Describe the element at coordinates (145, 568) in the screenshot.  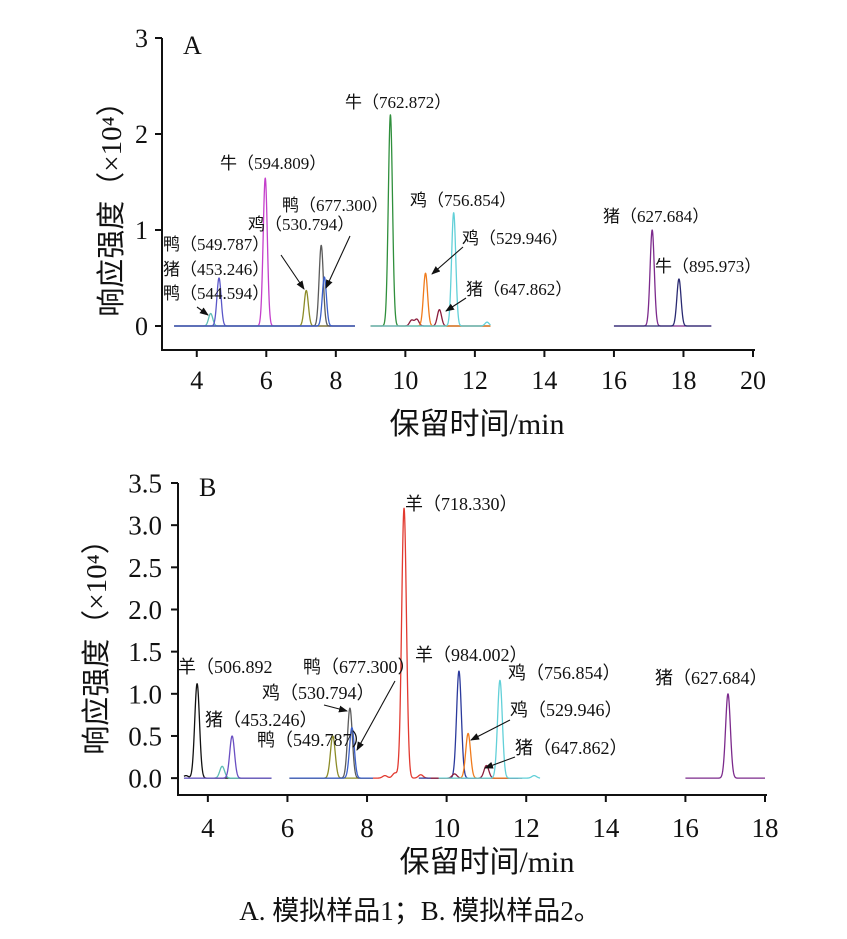
I see `y-tick-label: 2.5` at that location.